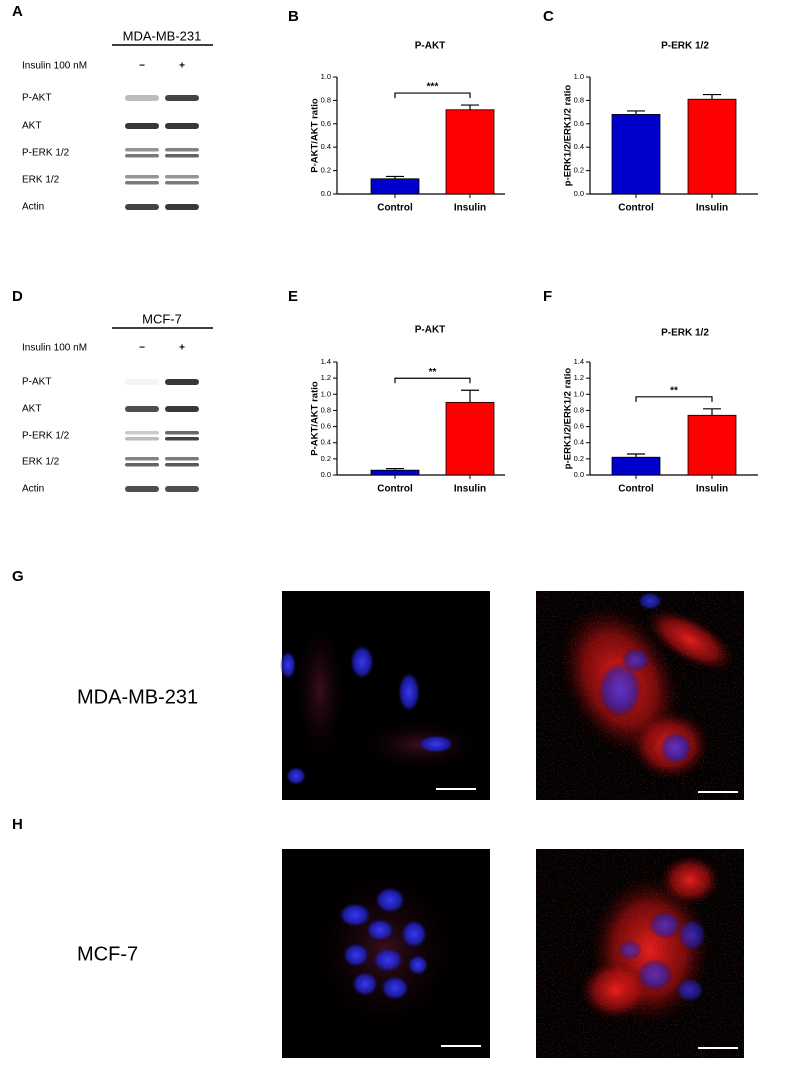 This screenshot has height=1065, width=788. Describe the element at coordinates (547, 296) in the screenshot. I see `panel-letter: F` at that location.